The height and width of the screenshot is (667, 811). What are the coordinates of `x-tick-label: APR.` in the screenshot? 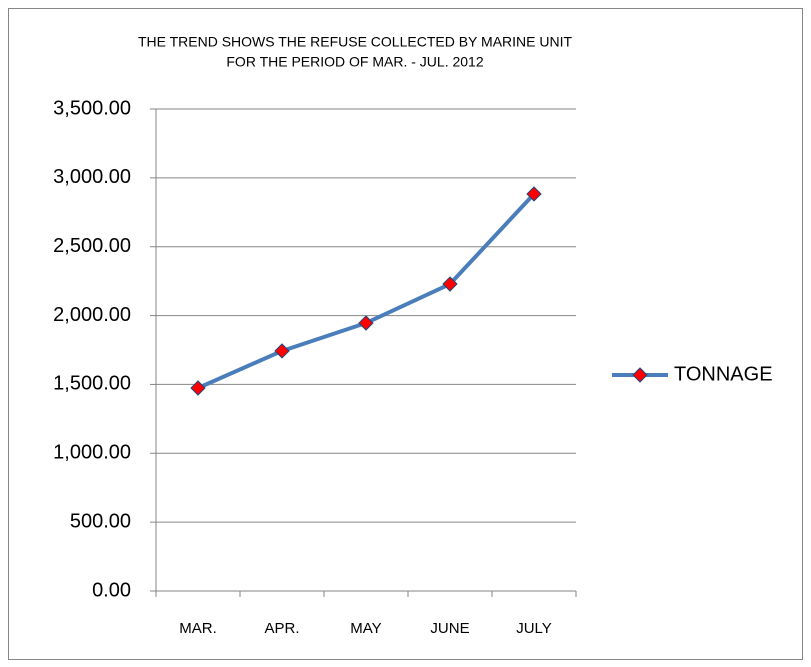 It's located at (281, 628).